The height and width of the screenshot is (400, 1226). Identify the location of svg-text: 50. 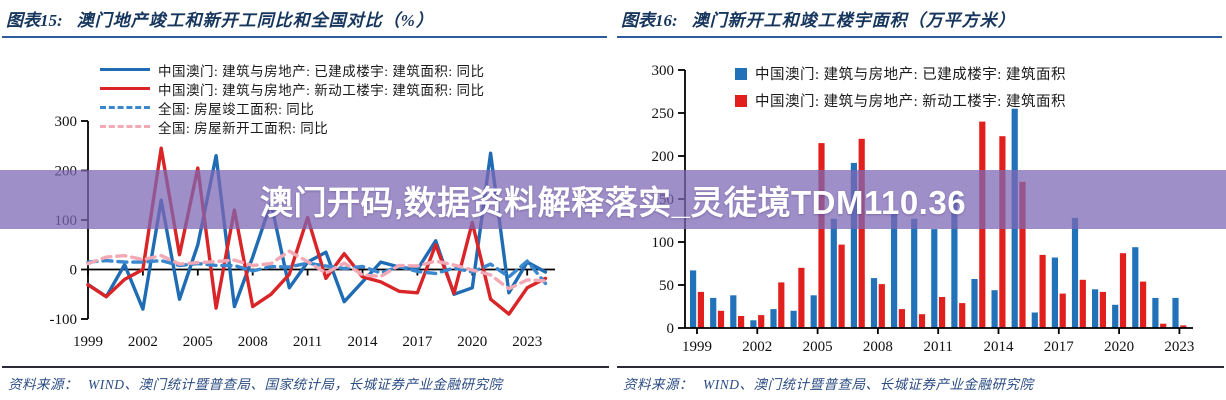
(666, 286).